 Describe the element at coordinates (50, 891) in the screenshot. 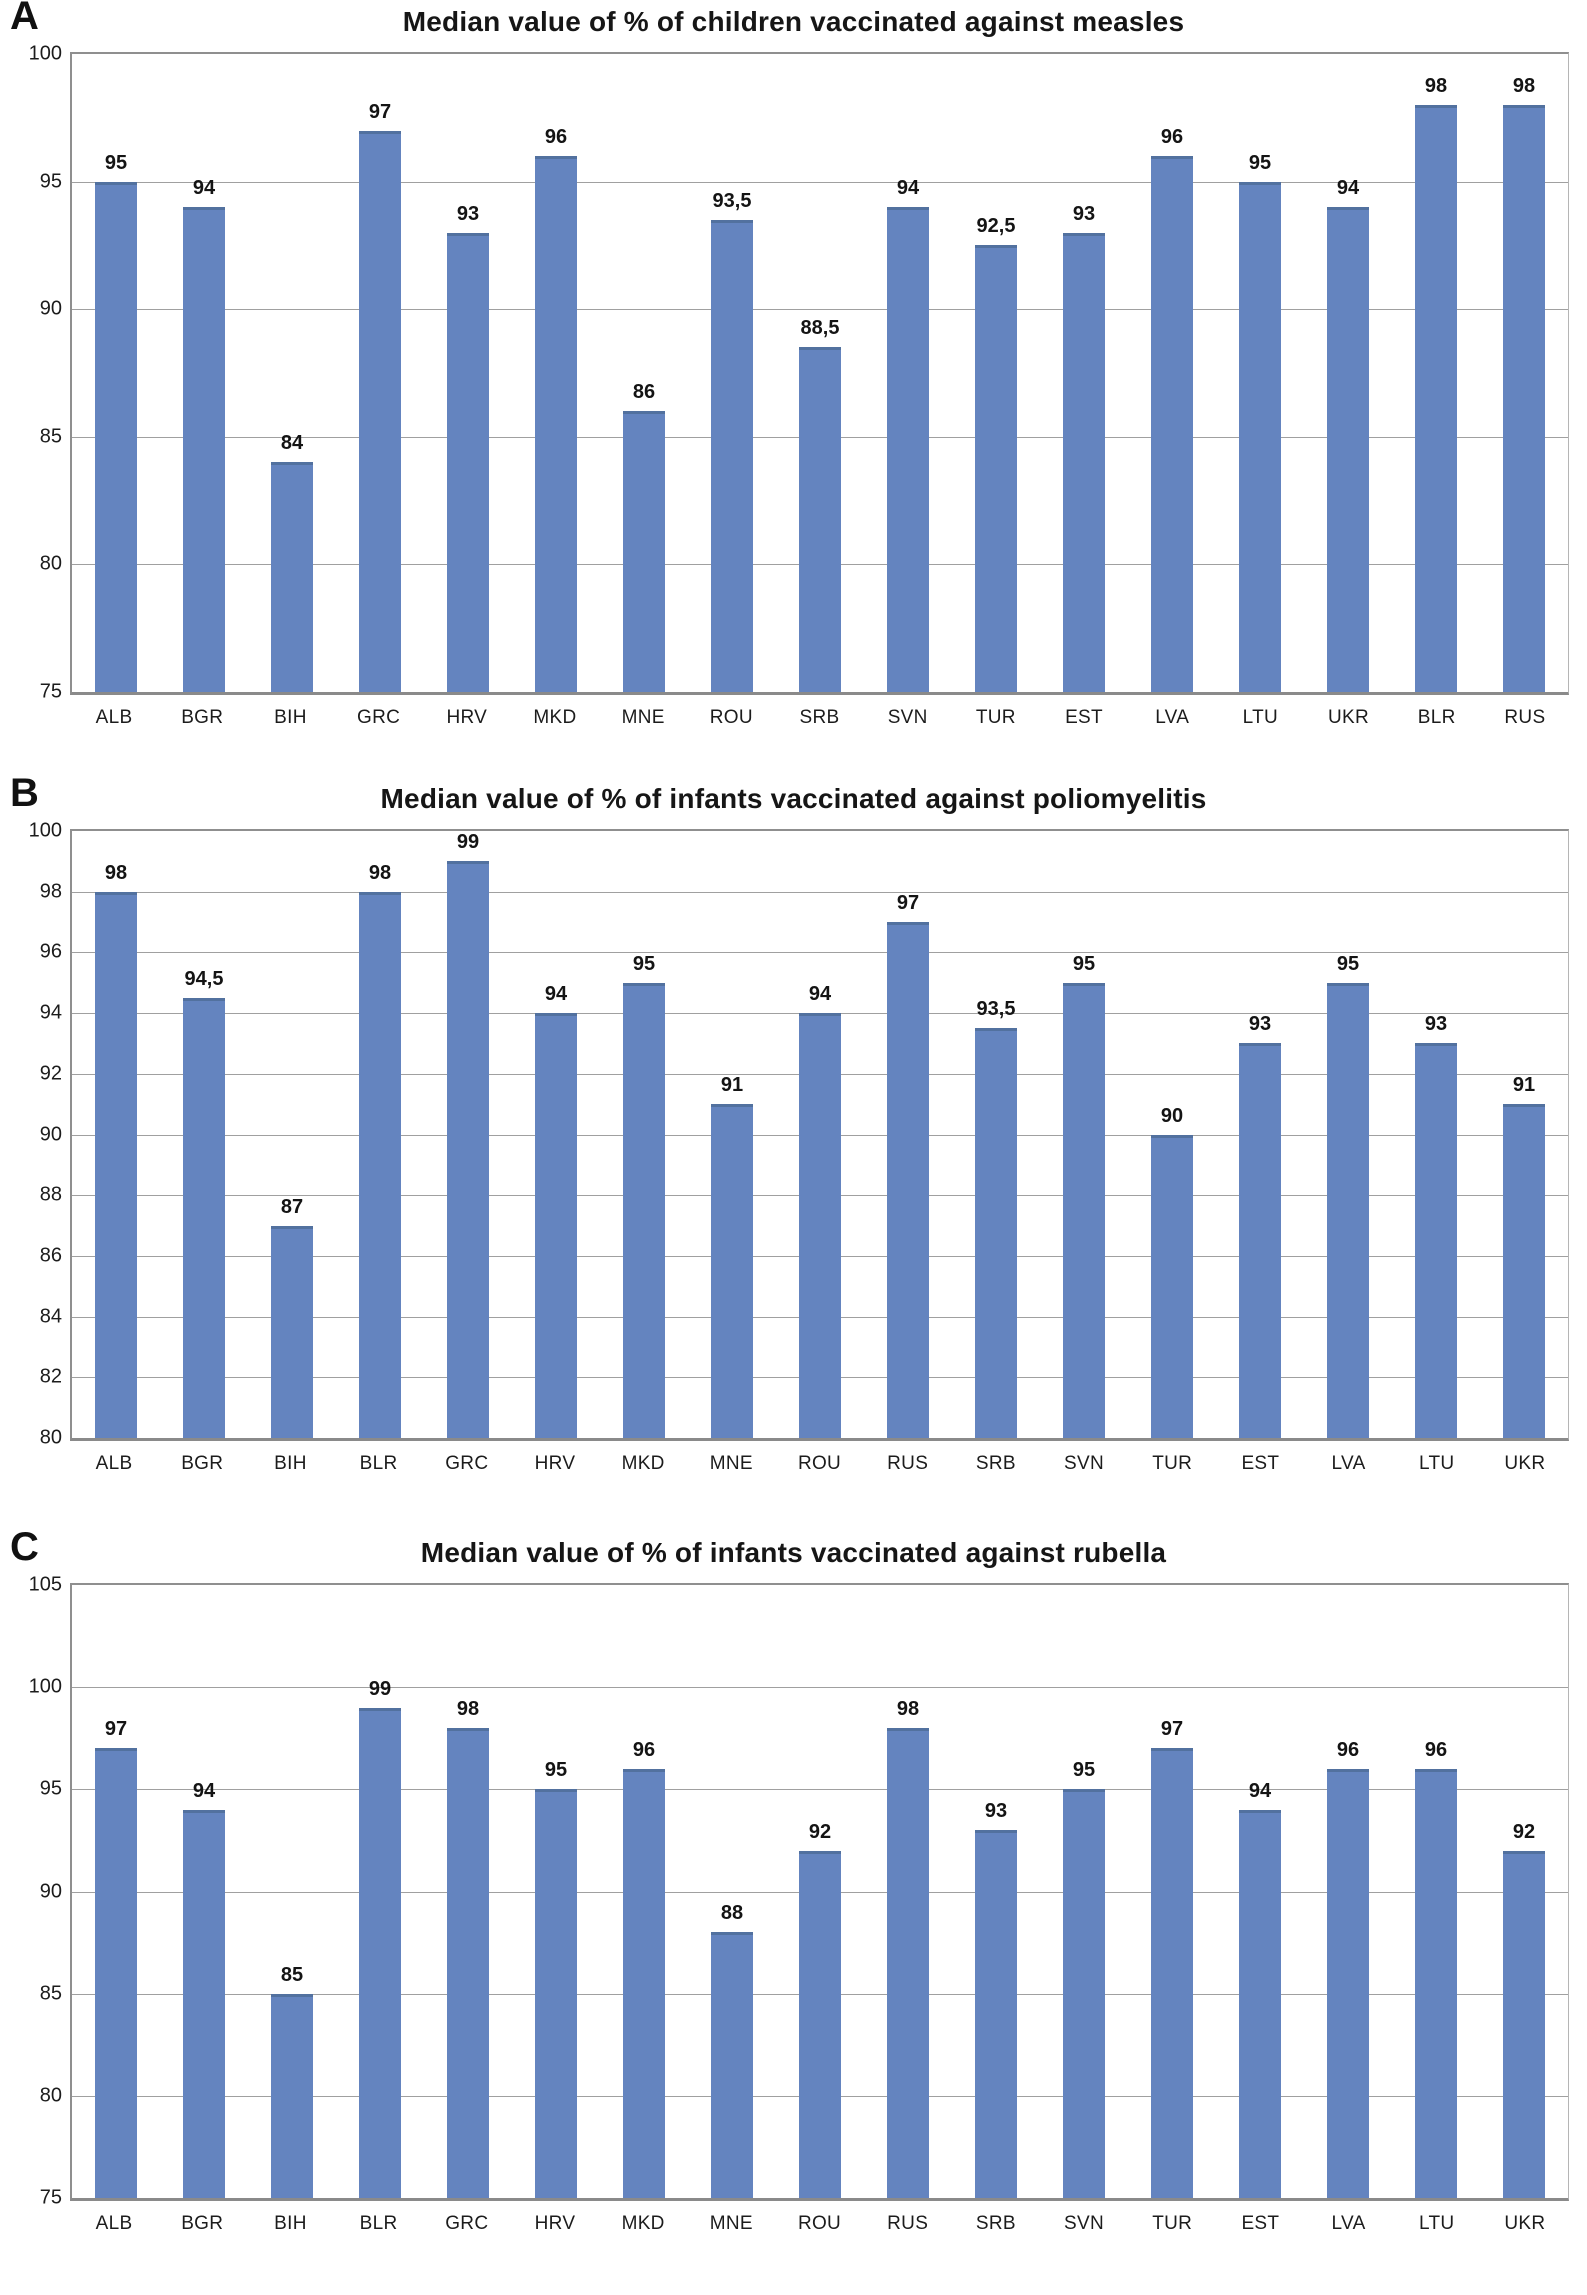

I see `y-tick-label: 98` at that location.